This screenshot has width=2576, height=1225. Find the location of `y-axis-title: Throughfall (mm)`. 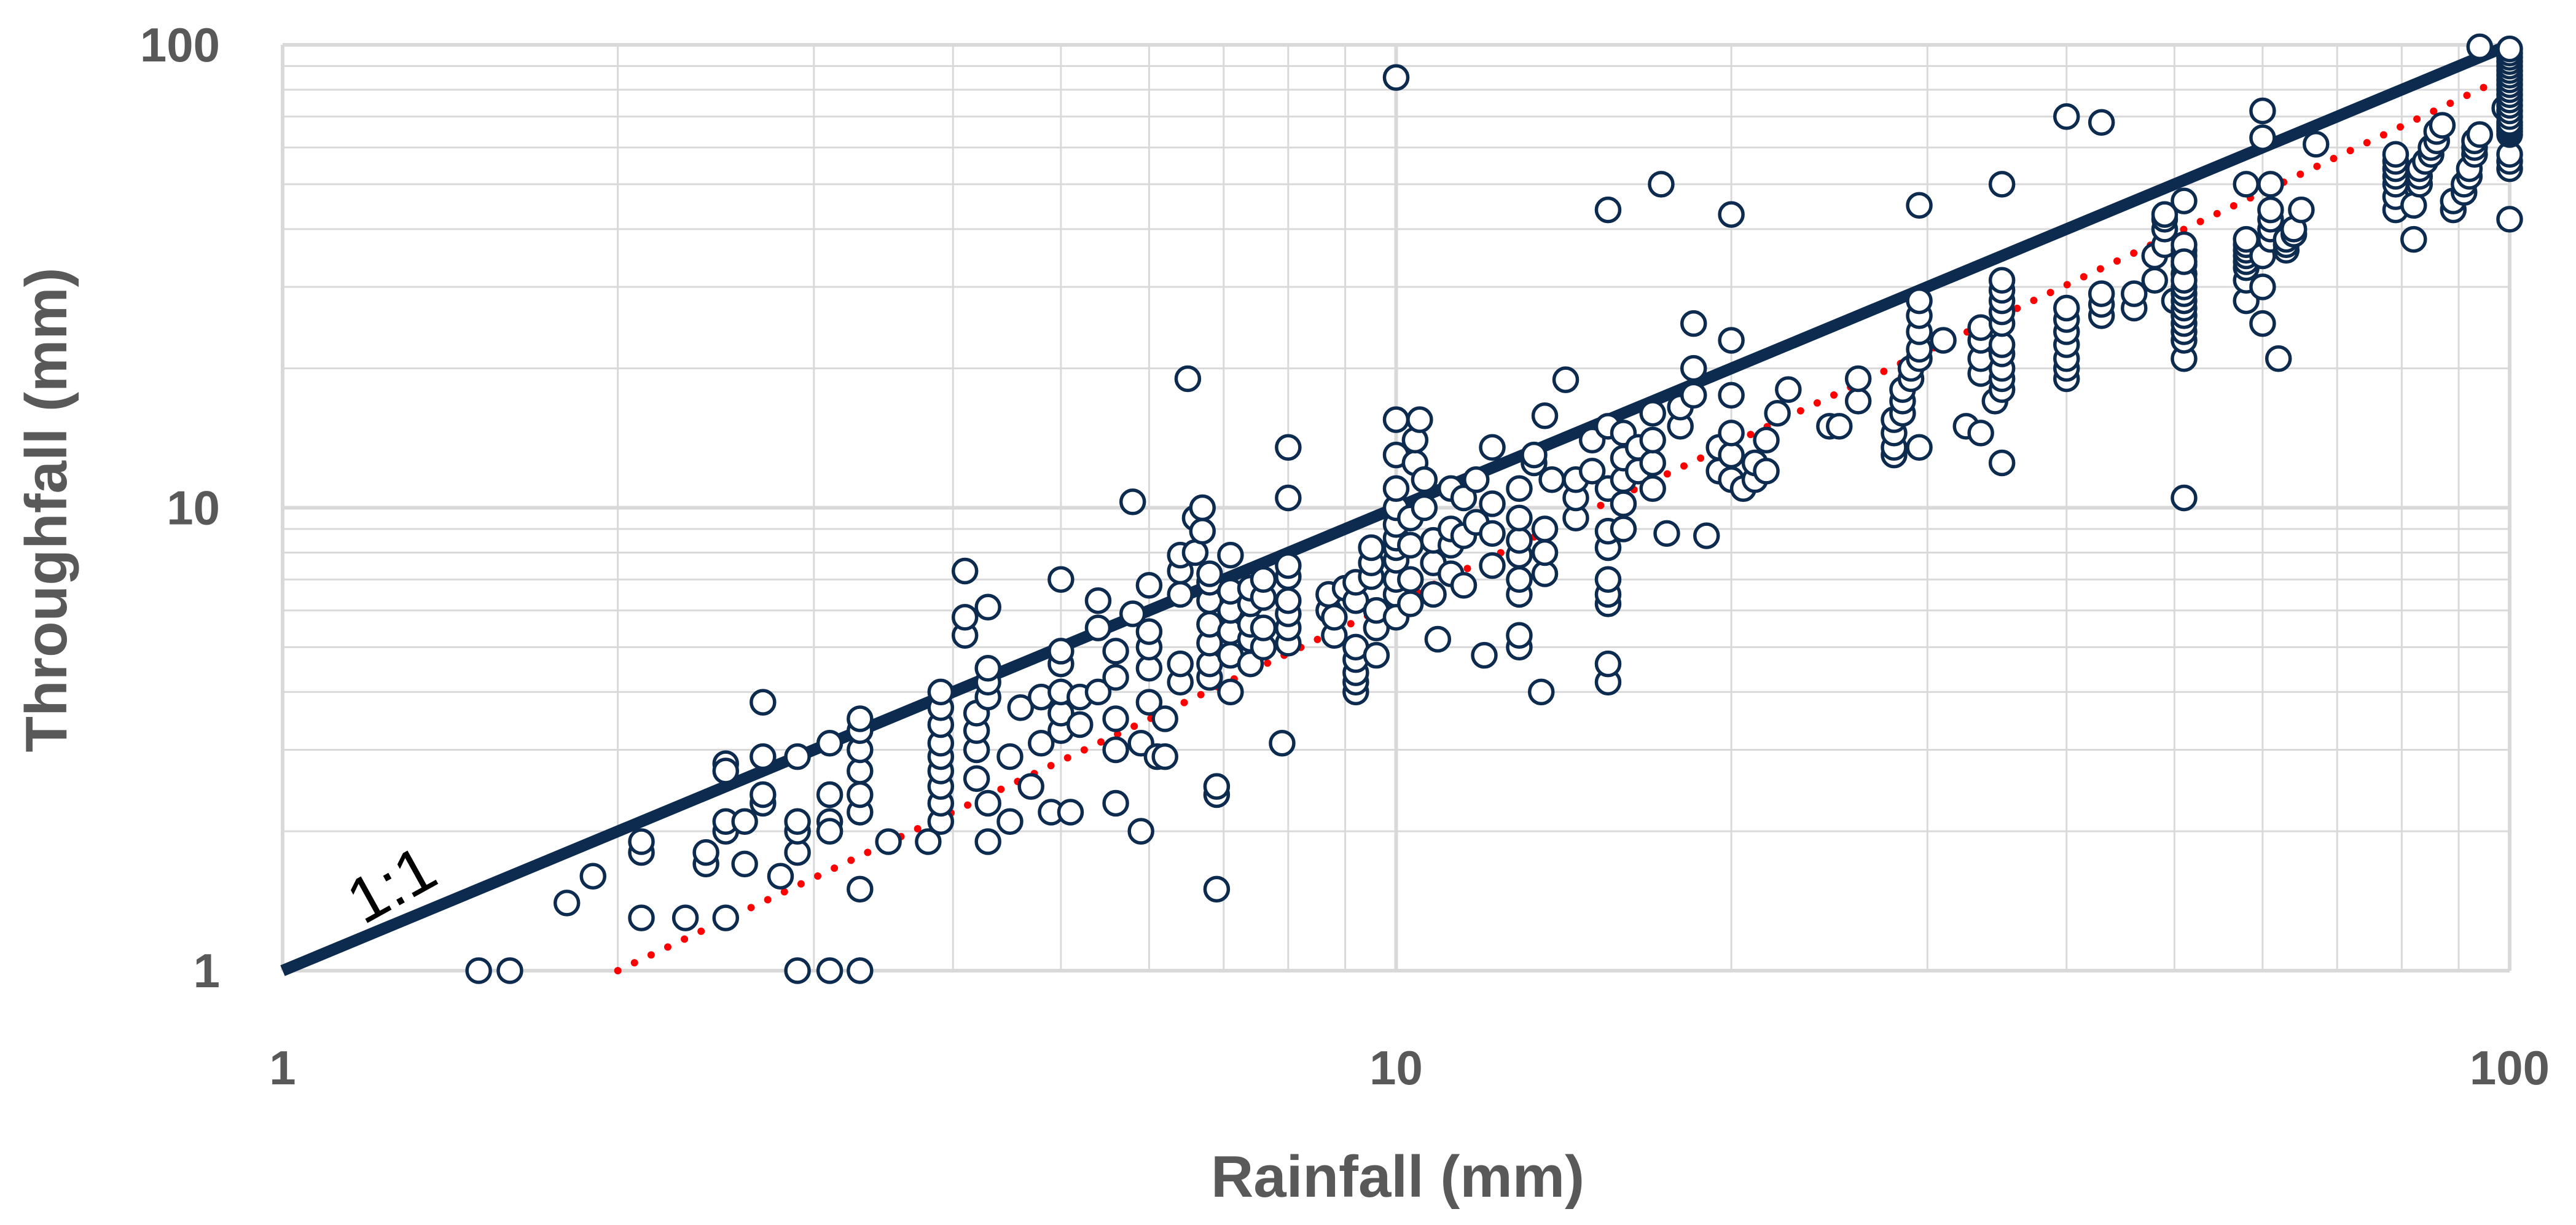

y-axis-title: Throughfall (mm) is located at coordinates (46, 509).